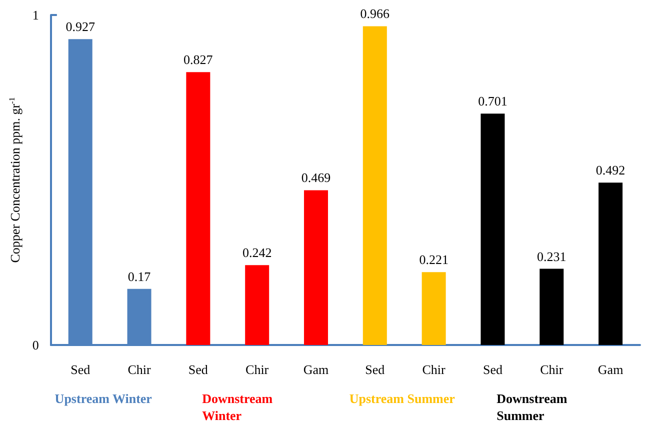 This screenshot has width=665, height=428. What do you see at coordinates (15, 180) in the screenshot?
I see `y-axis-title: Copper Concentration ppm. gr-1` at bounding box center [15, 180].